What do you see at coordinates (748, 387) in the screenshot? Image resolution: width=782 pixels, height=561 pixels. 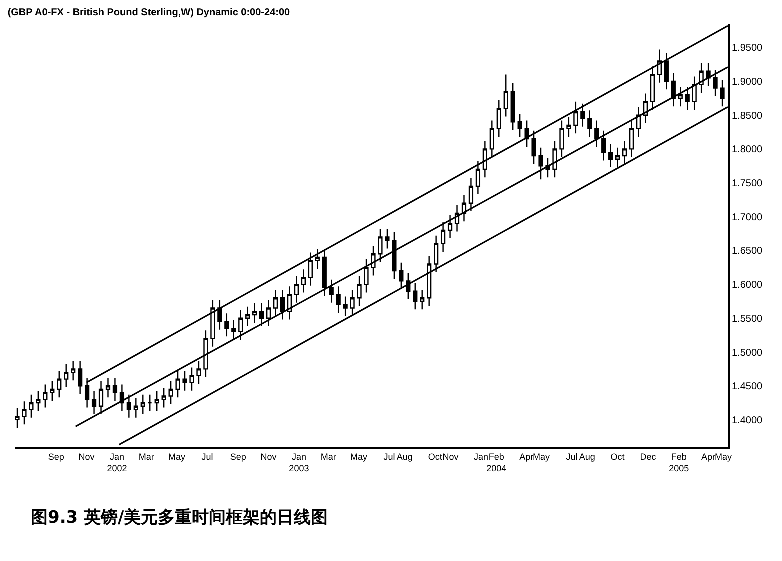 I see `y-tick-label: 1.4500` at bounding box center [748, 387].